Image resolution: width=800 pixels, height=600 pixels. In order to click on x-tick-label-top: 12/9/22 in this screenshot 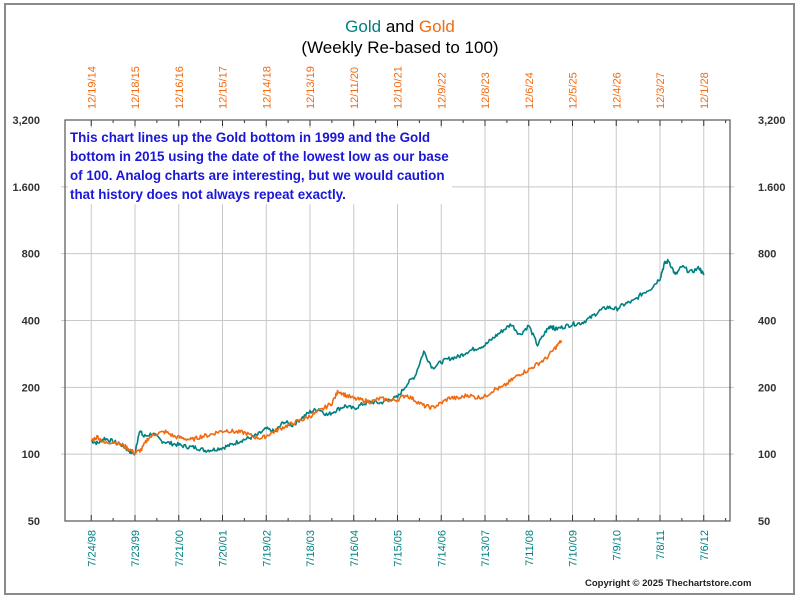, I will do `click(442, 90)`.